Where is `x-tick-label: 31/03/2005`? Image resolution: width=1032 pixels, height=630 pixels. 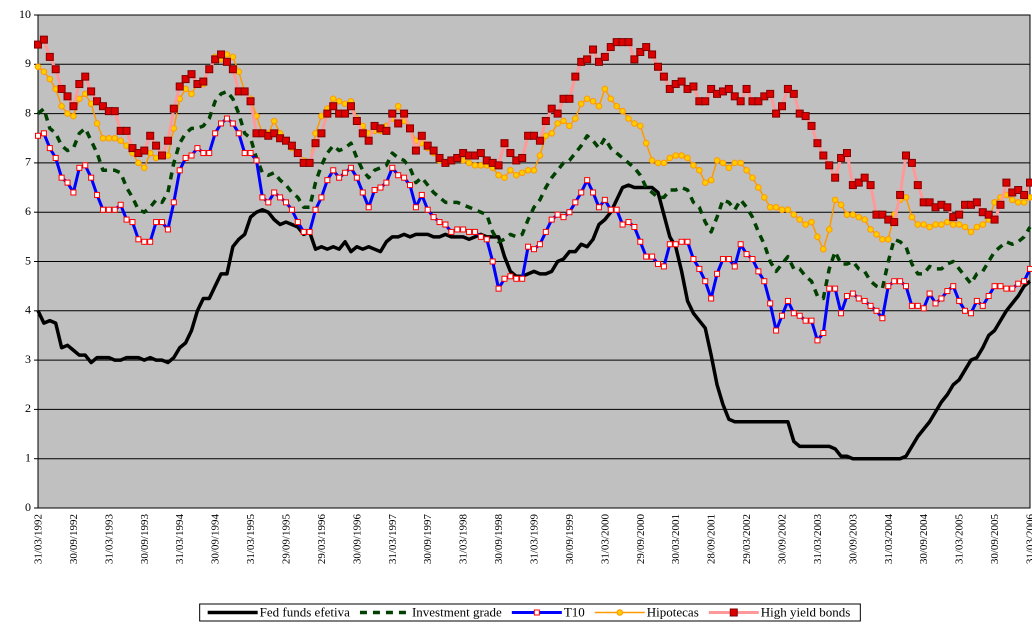 x-tick-label: 31/03/2005 is located at coordinates (960, 539).